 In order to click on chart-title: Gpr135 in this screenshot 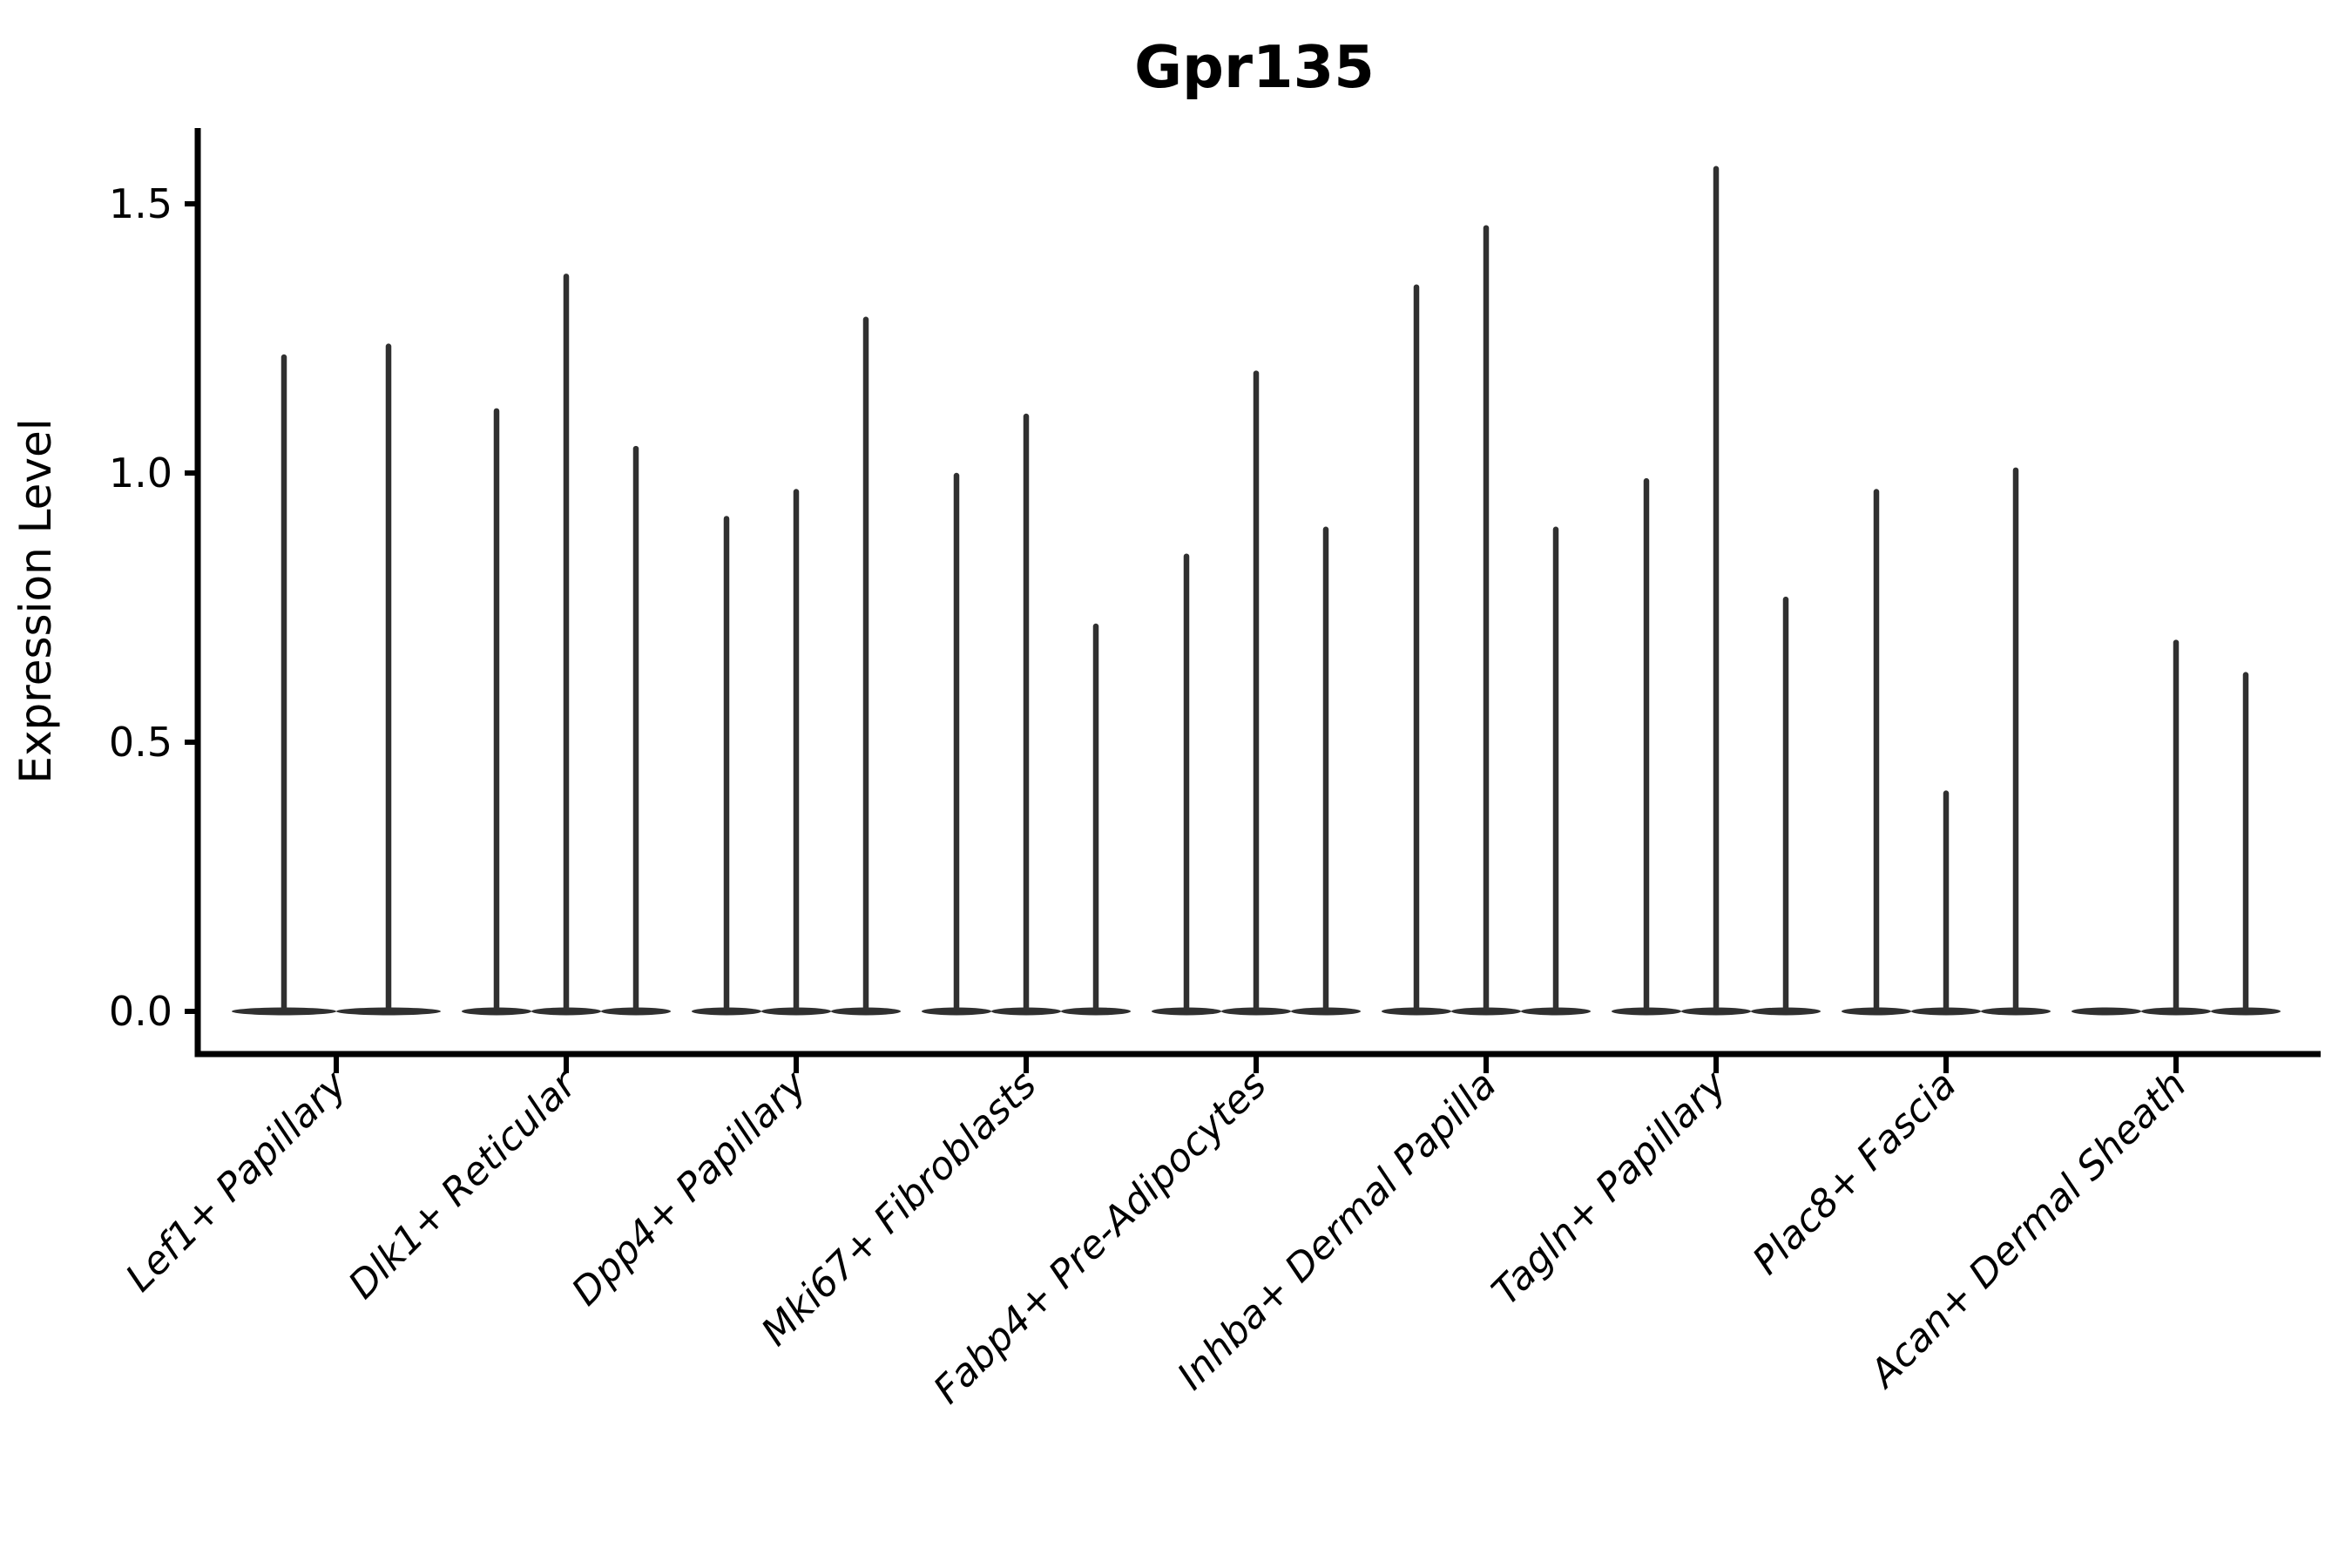, I will do `click(1254, 67)`.